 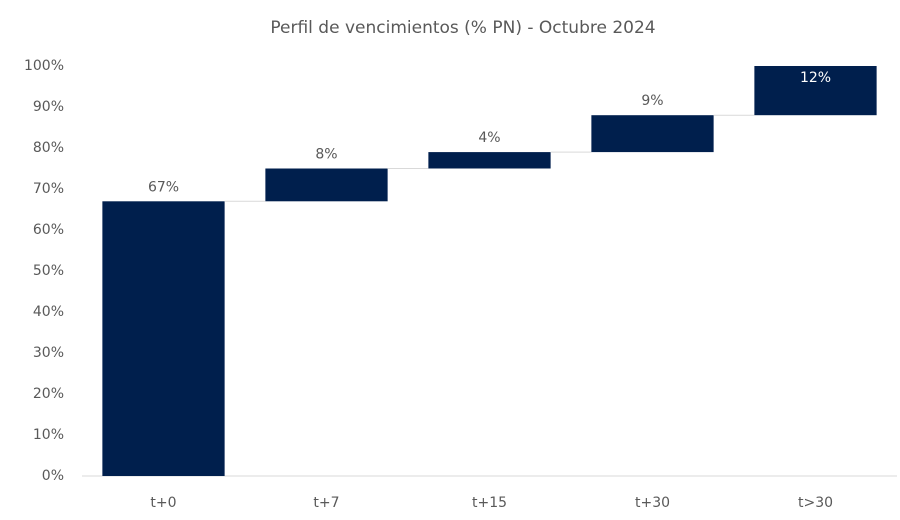 What do you see at coordinates (48, 271) in the screenshot?
I see `y-tick-label: 50%` at bounding box center [48, 271].